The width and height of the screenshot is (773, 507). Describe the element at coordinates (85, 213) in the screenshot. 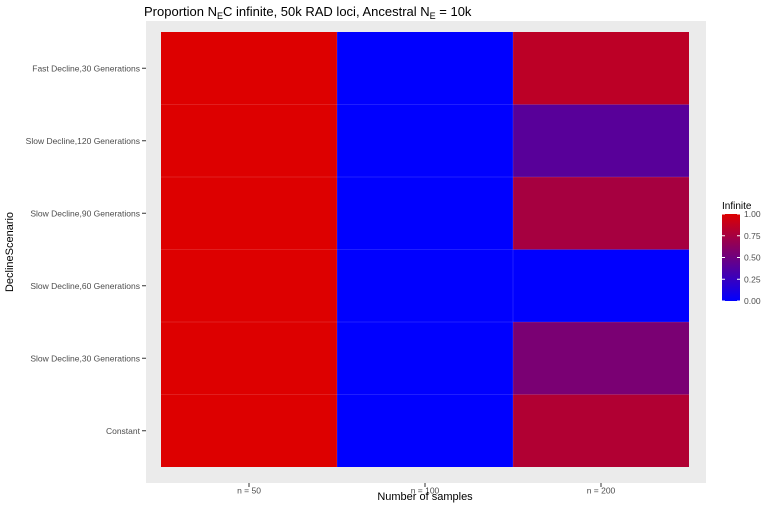

I see `y-tick-label: Slow Decline,90 Generations` at that location.